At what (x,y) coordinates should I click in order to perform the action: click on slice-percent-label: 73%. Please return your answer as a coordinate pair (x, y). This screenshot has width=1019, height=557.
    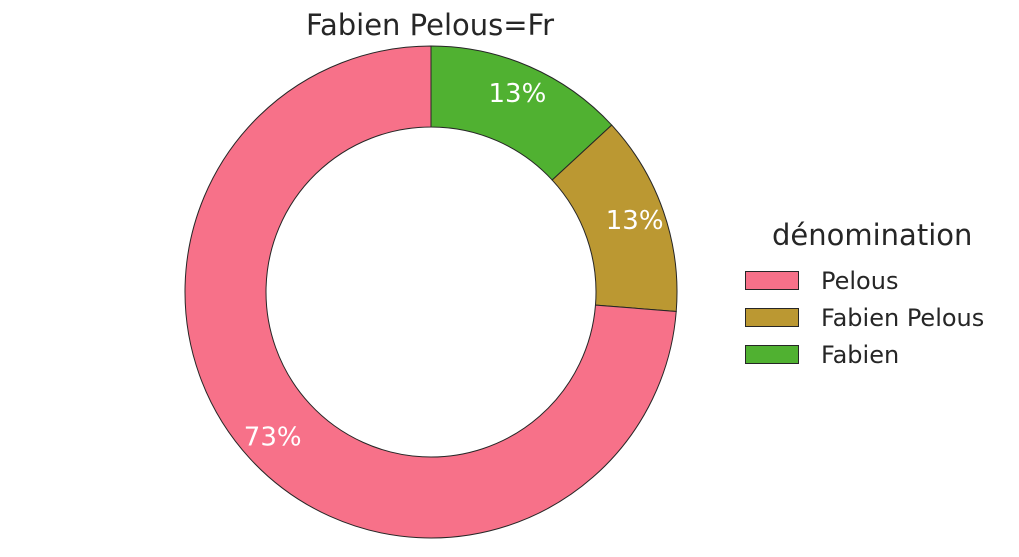
    Looking at the image, I should click on (273, 438).